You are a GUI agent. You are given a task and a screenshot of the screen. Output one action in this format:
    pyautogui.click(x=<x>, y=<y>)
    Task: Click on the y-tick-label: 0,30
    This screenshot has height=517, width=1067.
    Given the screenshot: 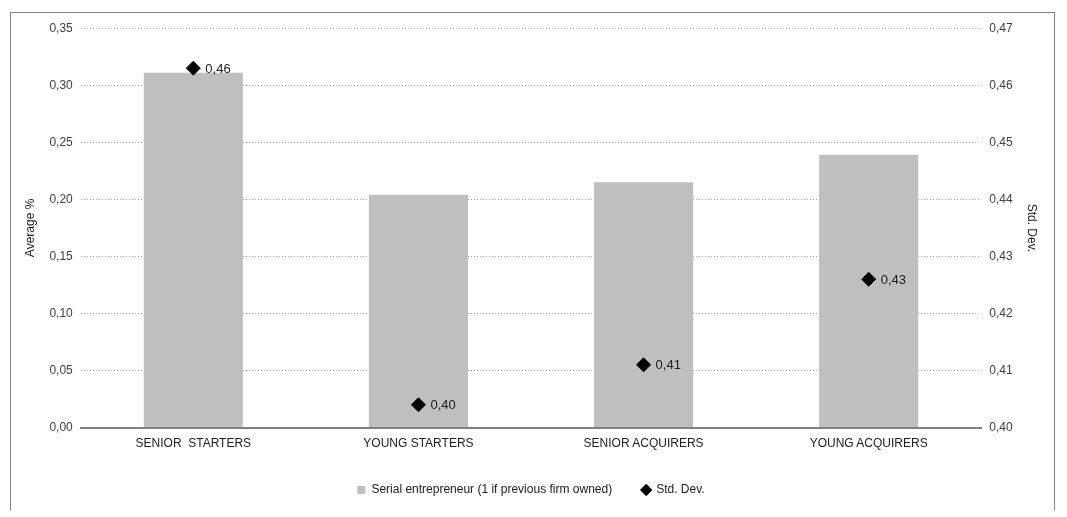 What is the action you would take?
    pyautogui.click(x=61, y=84)
    